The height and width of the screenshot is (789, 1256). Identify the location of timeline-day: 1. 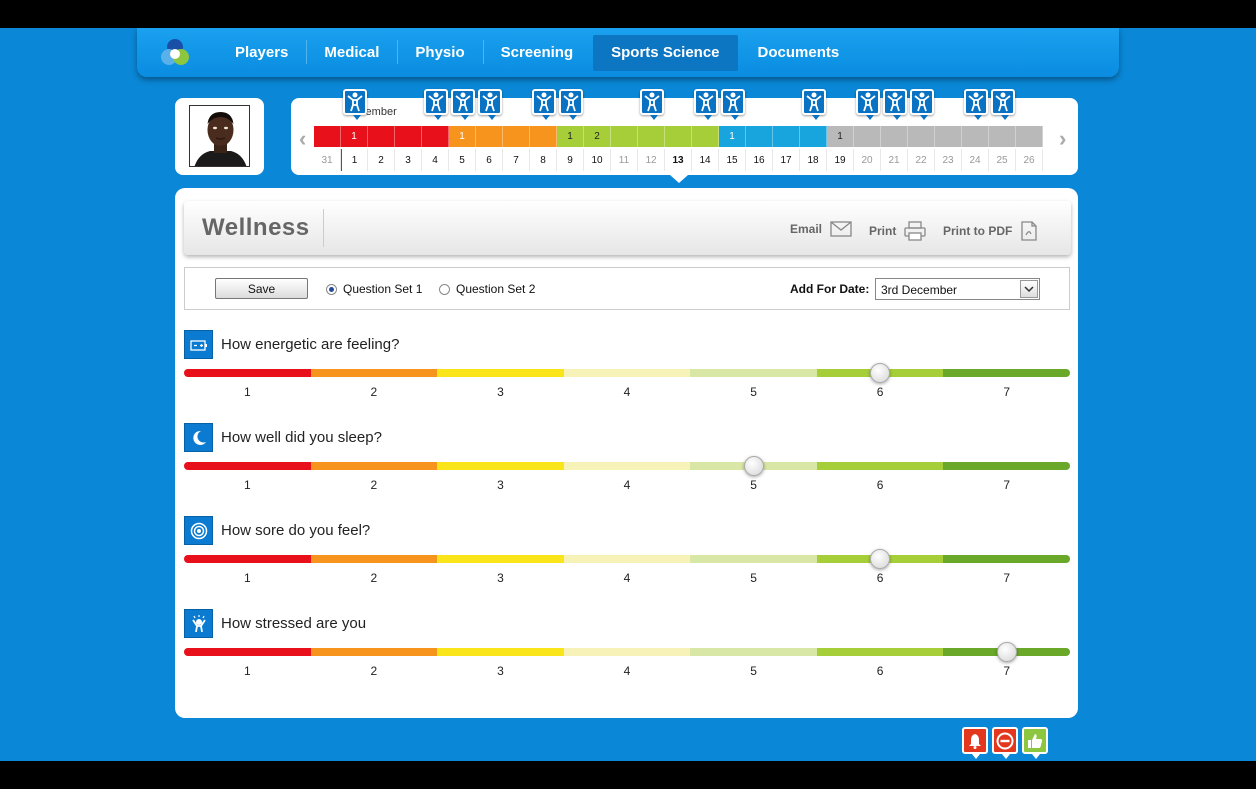
(354, 160).